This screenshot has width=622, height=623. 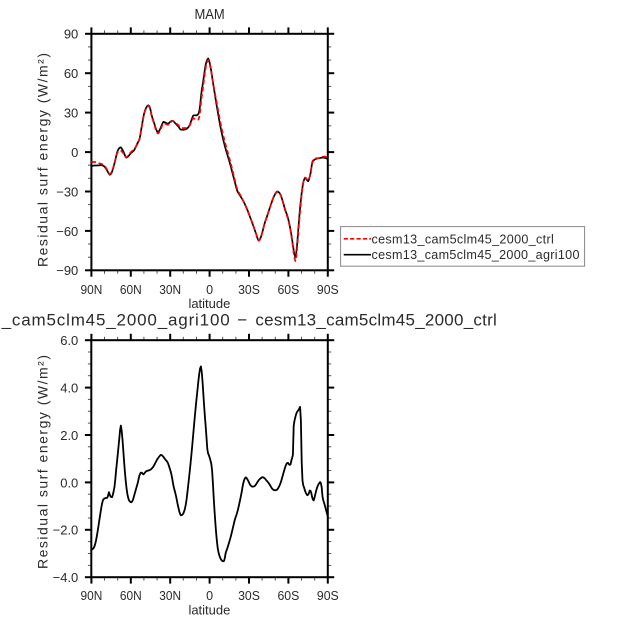 What do you see at coordinates (115, 319) in the screenshot?
I see `svg-text: _cam5clm45_2000_agri100` at bounding box center [115, 319].